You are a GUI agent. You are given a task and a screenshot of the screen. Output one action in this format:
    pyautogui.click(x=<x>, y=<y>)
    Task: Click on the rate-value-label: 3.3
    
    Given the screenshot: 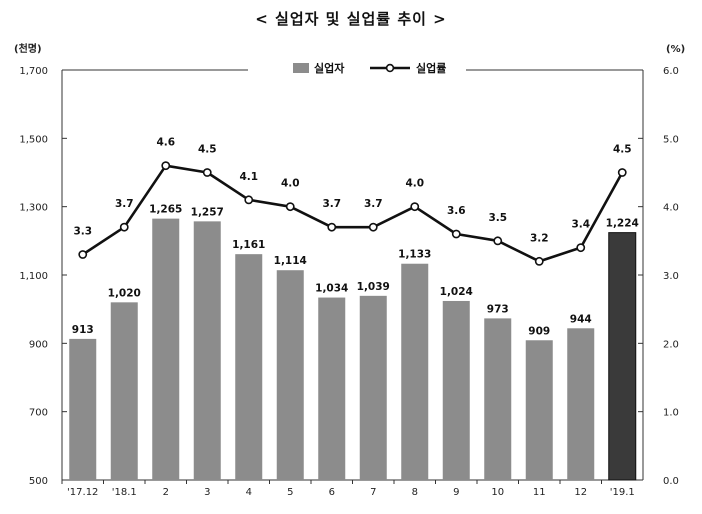 What is the action you would take?
    pyautogui.click(x=82, y=232)
    